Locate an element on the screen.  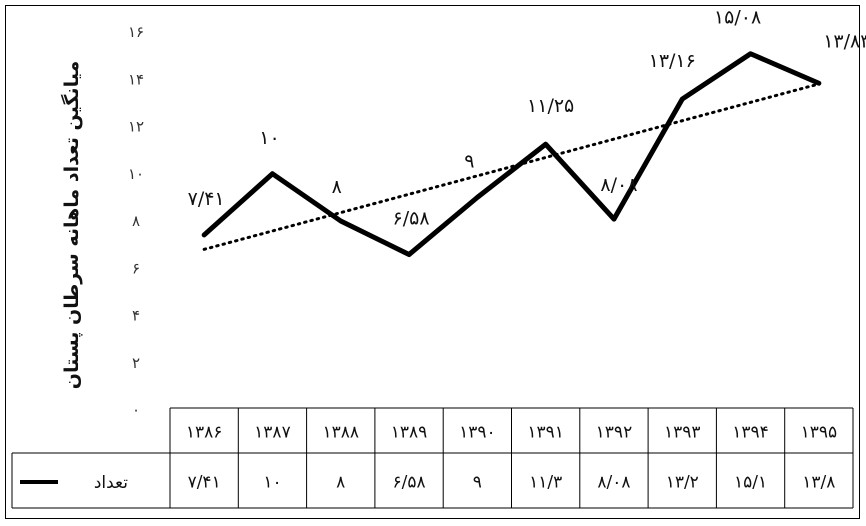
x-category-label: ۱۳۹۰ is located at coordinates (477, 433).